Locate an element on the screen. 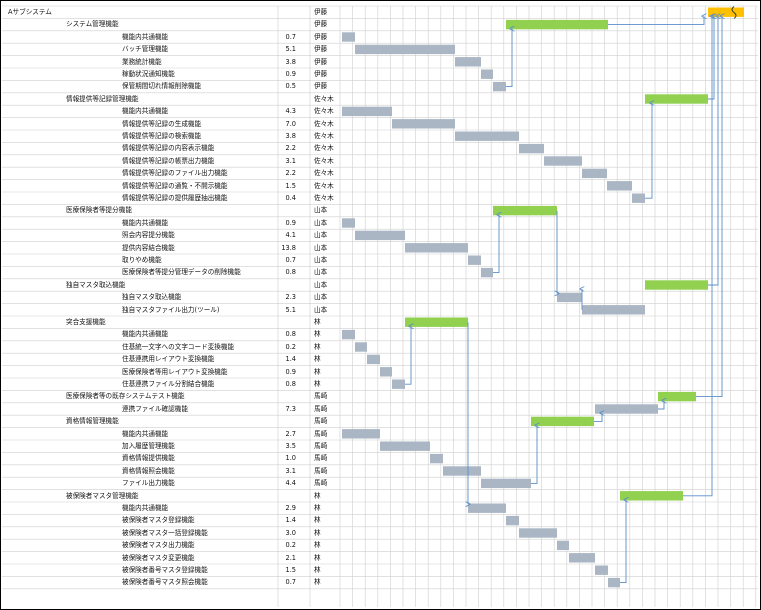 The height and width of the screenshot is (610, 761). task-row: 医療保険者等提分管理データの削除機能 0.8 山本 is located at coordinates (380, 272).